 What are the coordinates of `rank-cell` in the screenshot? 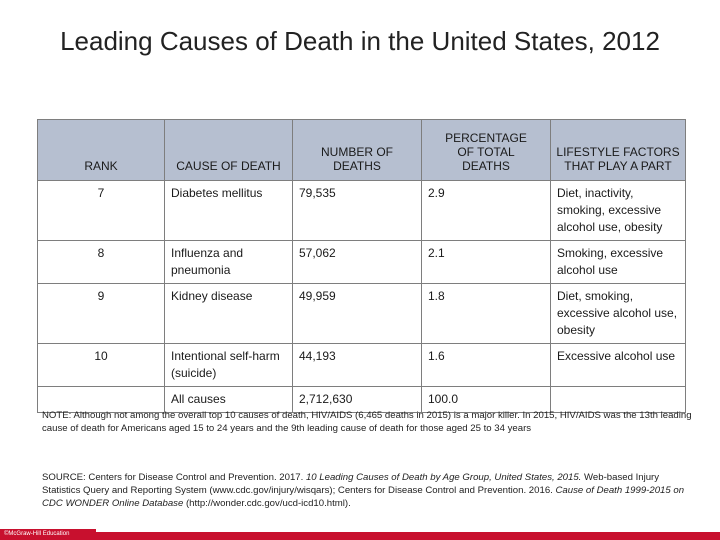 It's located at (101, 399).